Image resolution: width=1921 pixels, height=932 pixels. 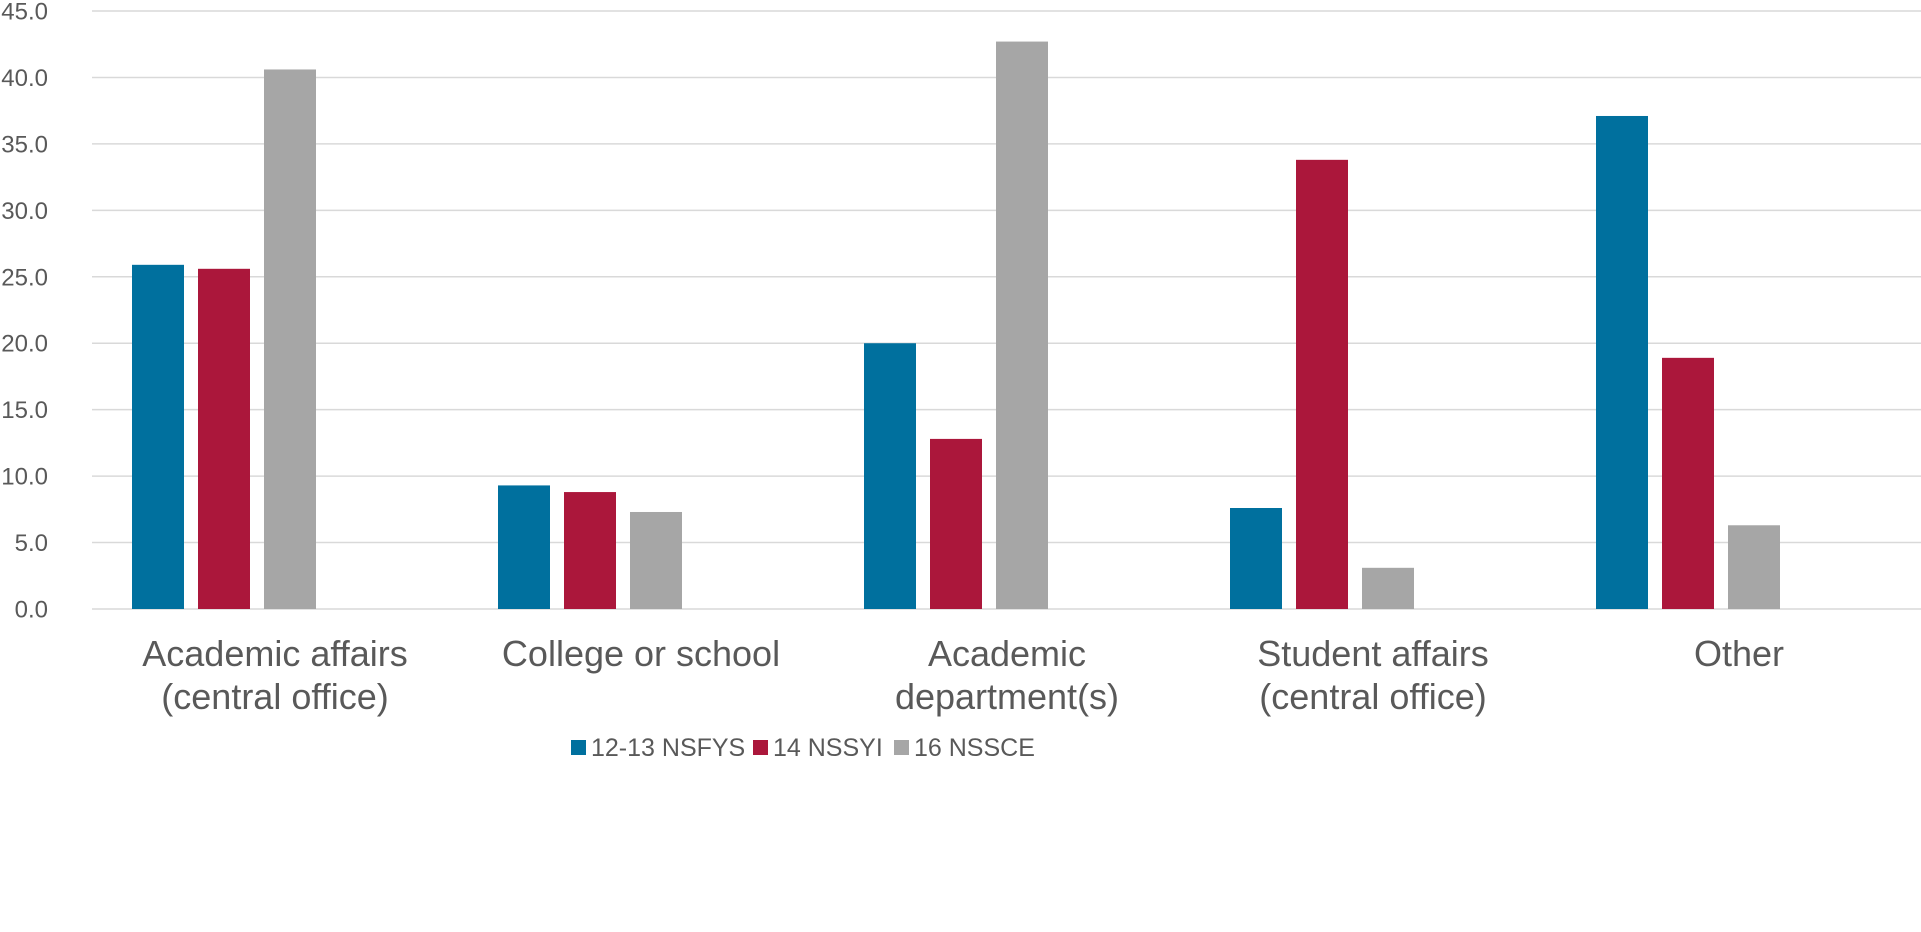 I want to click on y-tick-label: 25.0, so click(x=24, y=277).